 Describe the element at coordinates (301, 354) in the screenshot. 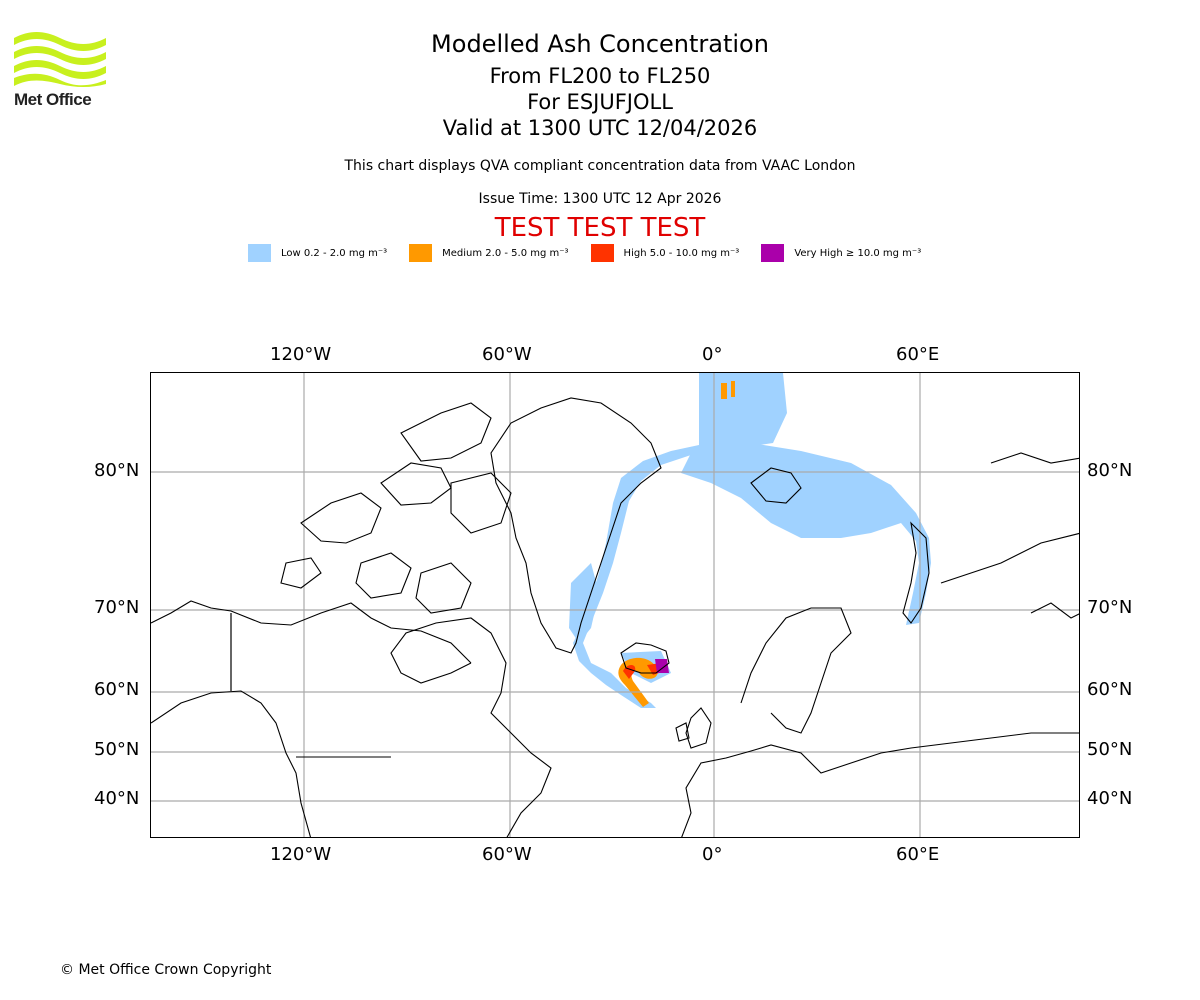

I see `lon-label-top: 120°W` at that location.